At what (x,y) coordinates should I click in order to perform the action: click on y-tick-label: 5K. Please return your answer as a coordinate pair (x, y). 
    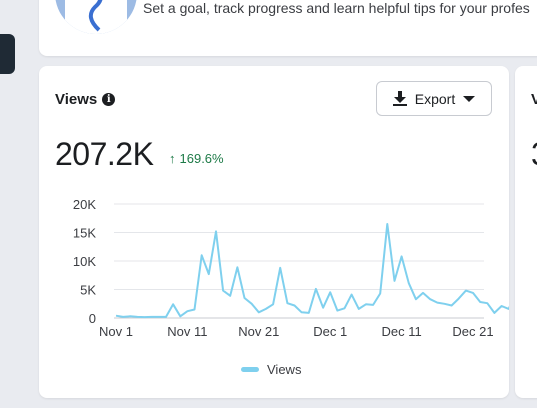
    Looking at the image, I should click on (88, 290).